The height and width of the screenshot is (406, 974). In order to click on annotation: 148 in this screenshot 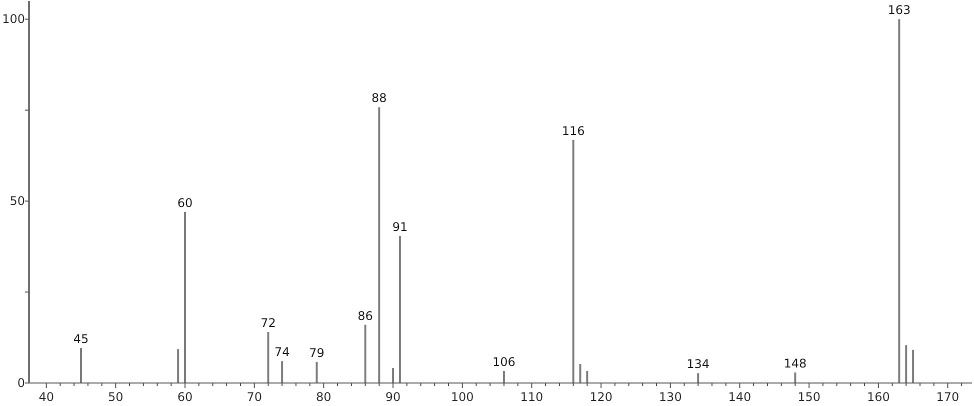, I will do `click(795, 363)`.